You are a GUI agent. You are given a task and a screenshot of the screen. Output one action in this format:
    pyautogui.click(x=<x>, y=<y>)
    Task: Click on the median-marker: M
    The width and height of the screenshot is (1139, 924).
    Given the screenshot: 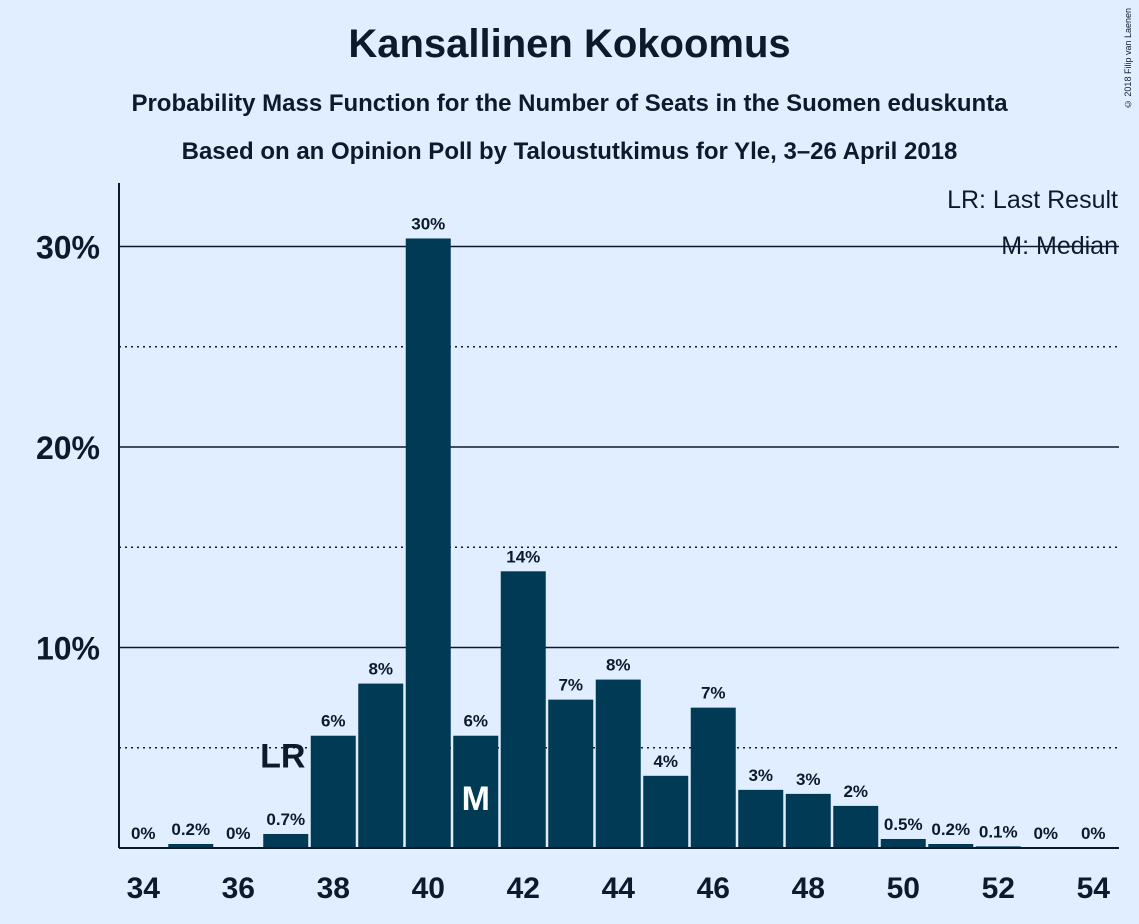 What is the action you would take?
    pyautogui.click(x=476, y=799)
    